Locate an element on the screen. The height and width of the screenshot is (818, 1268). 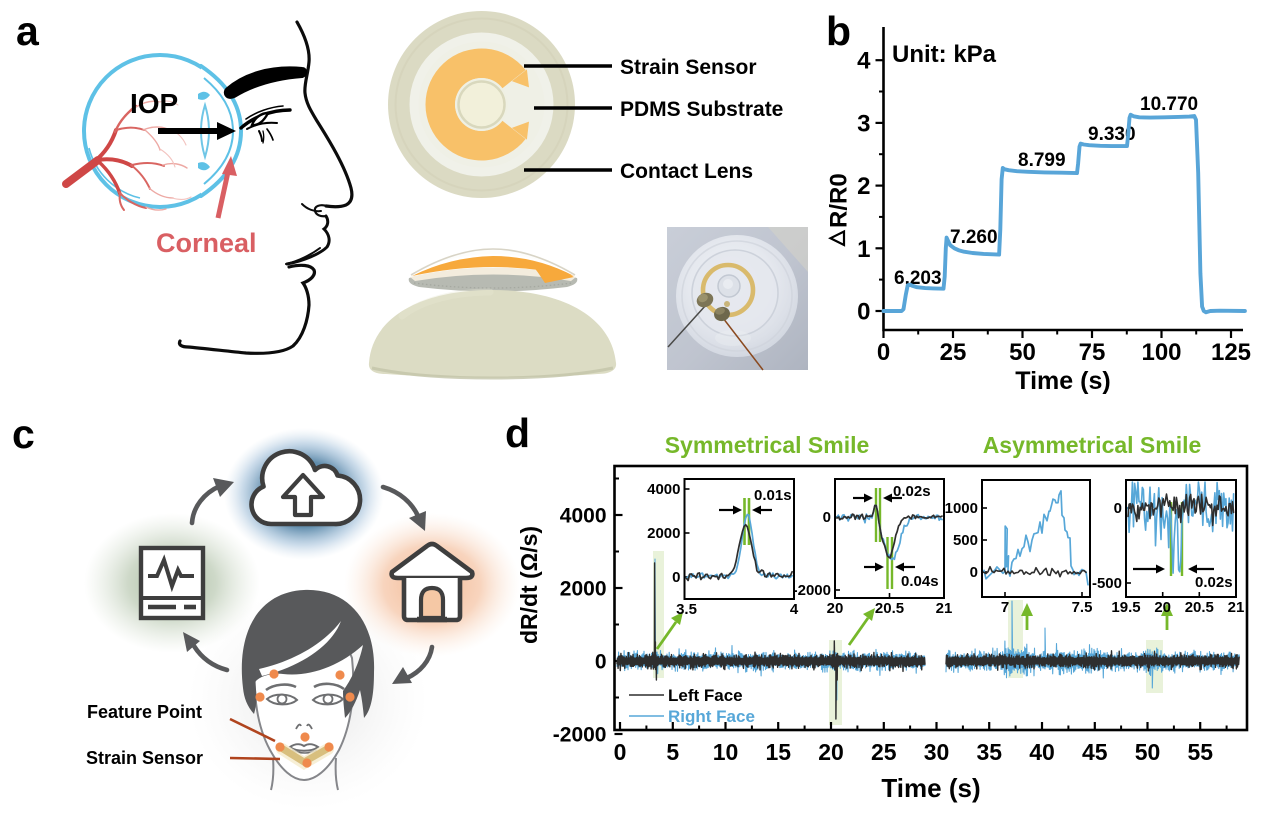
svg-text: 7 is located at coordinates (1005, 607).